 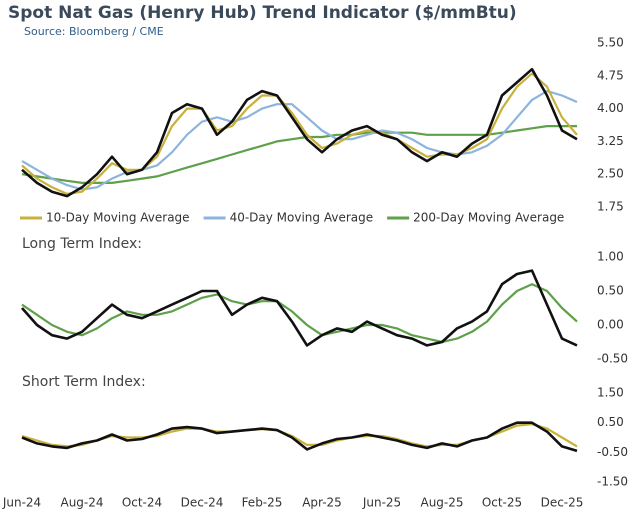 What do you see at coordinates (610, 207) in the screenshot?
I see `y-tick-label: 1.75` at bounding box center [610, 207].